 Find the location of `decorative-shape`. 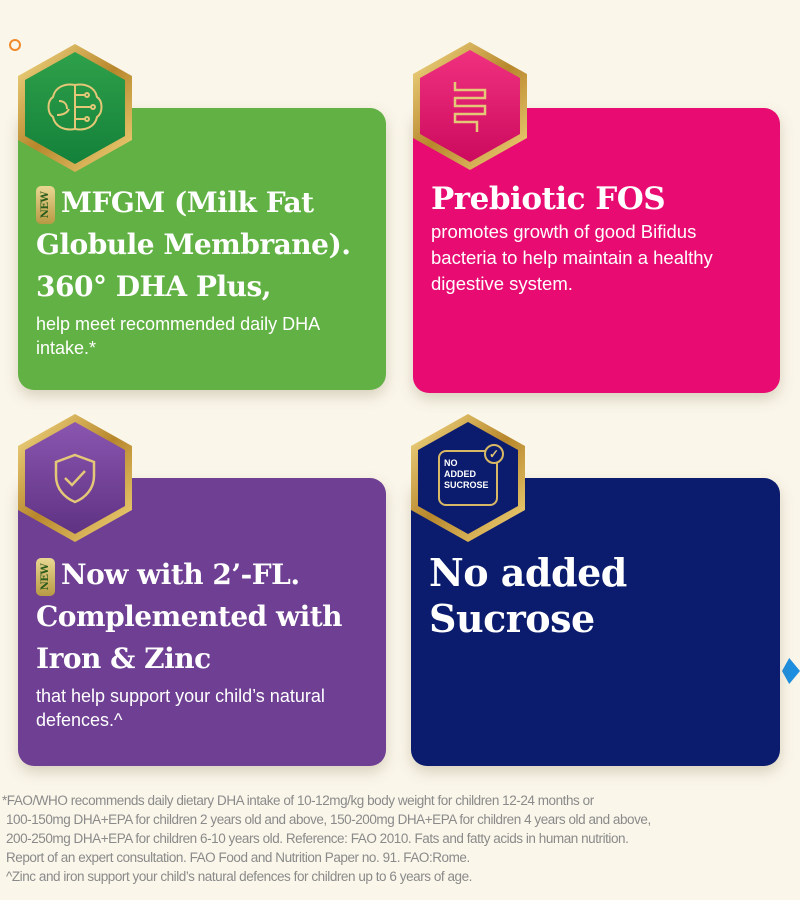

decorative-shape is located at coordinates (791, 671).